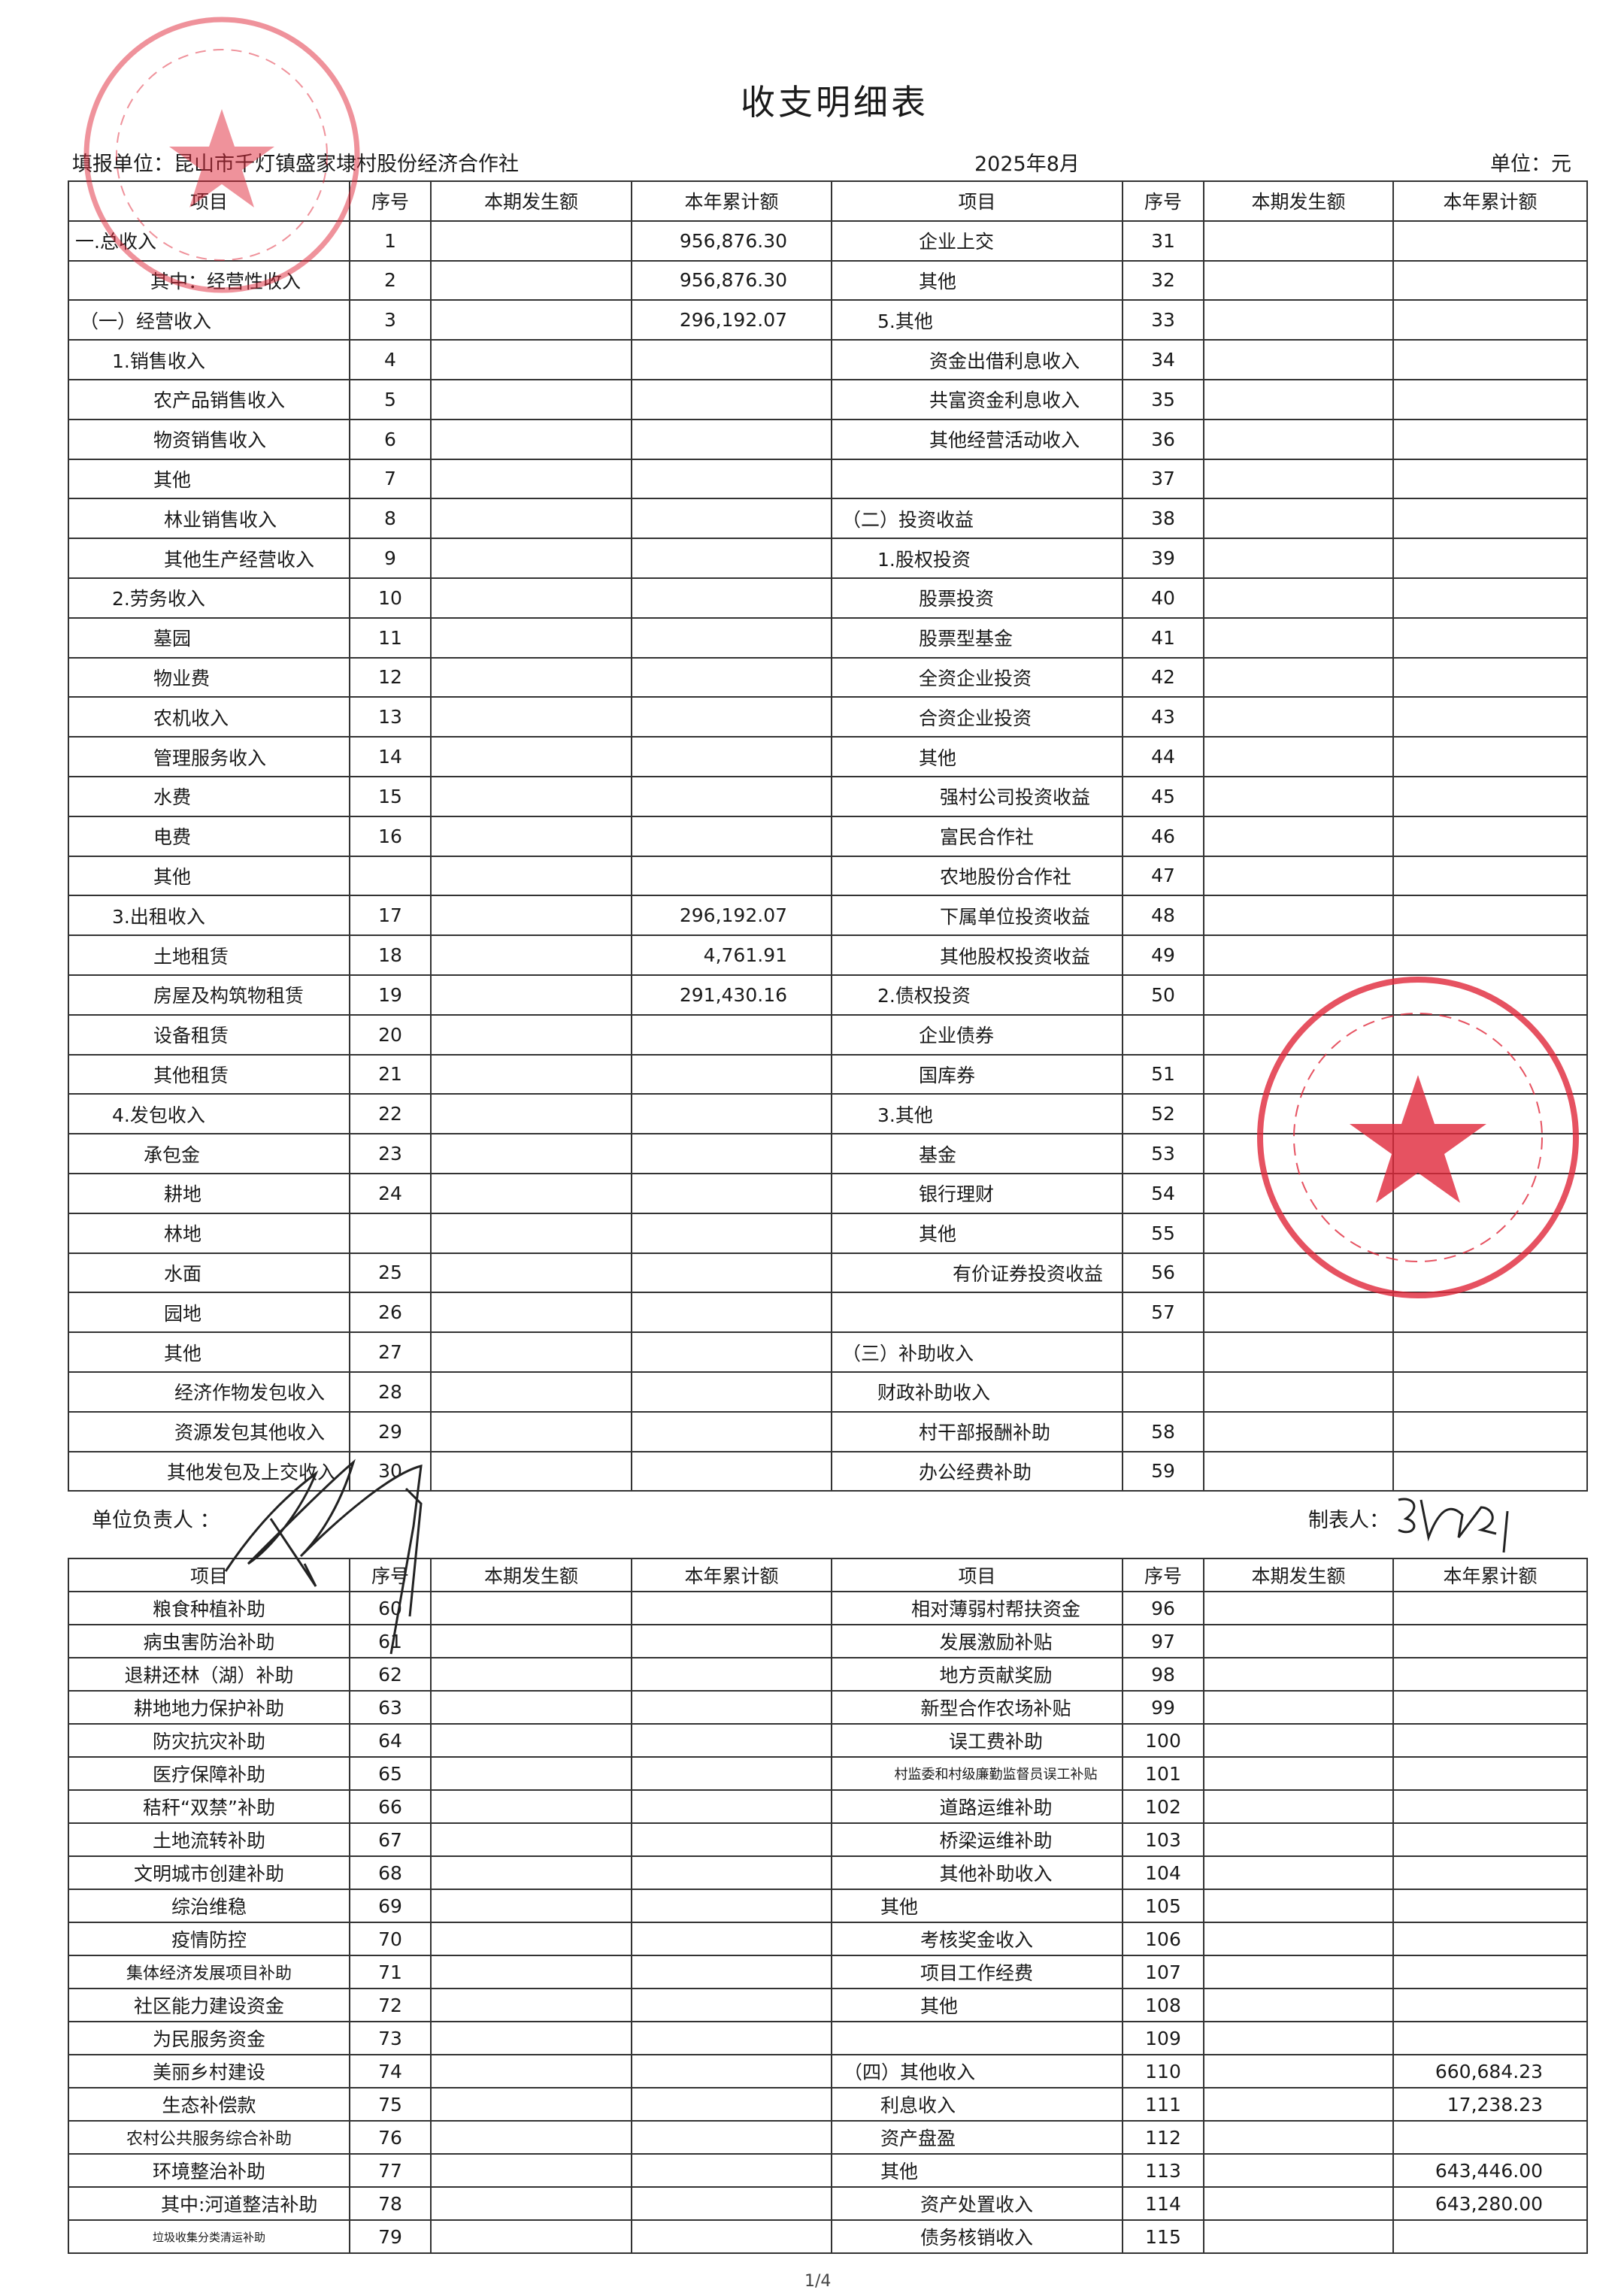 The width and height of the screenshot is (1624, 2296). Describe the element at coordinates (731, 1575) in the screenshot. I see `column-header: 本年累计额` at that location.